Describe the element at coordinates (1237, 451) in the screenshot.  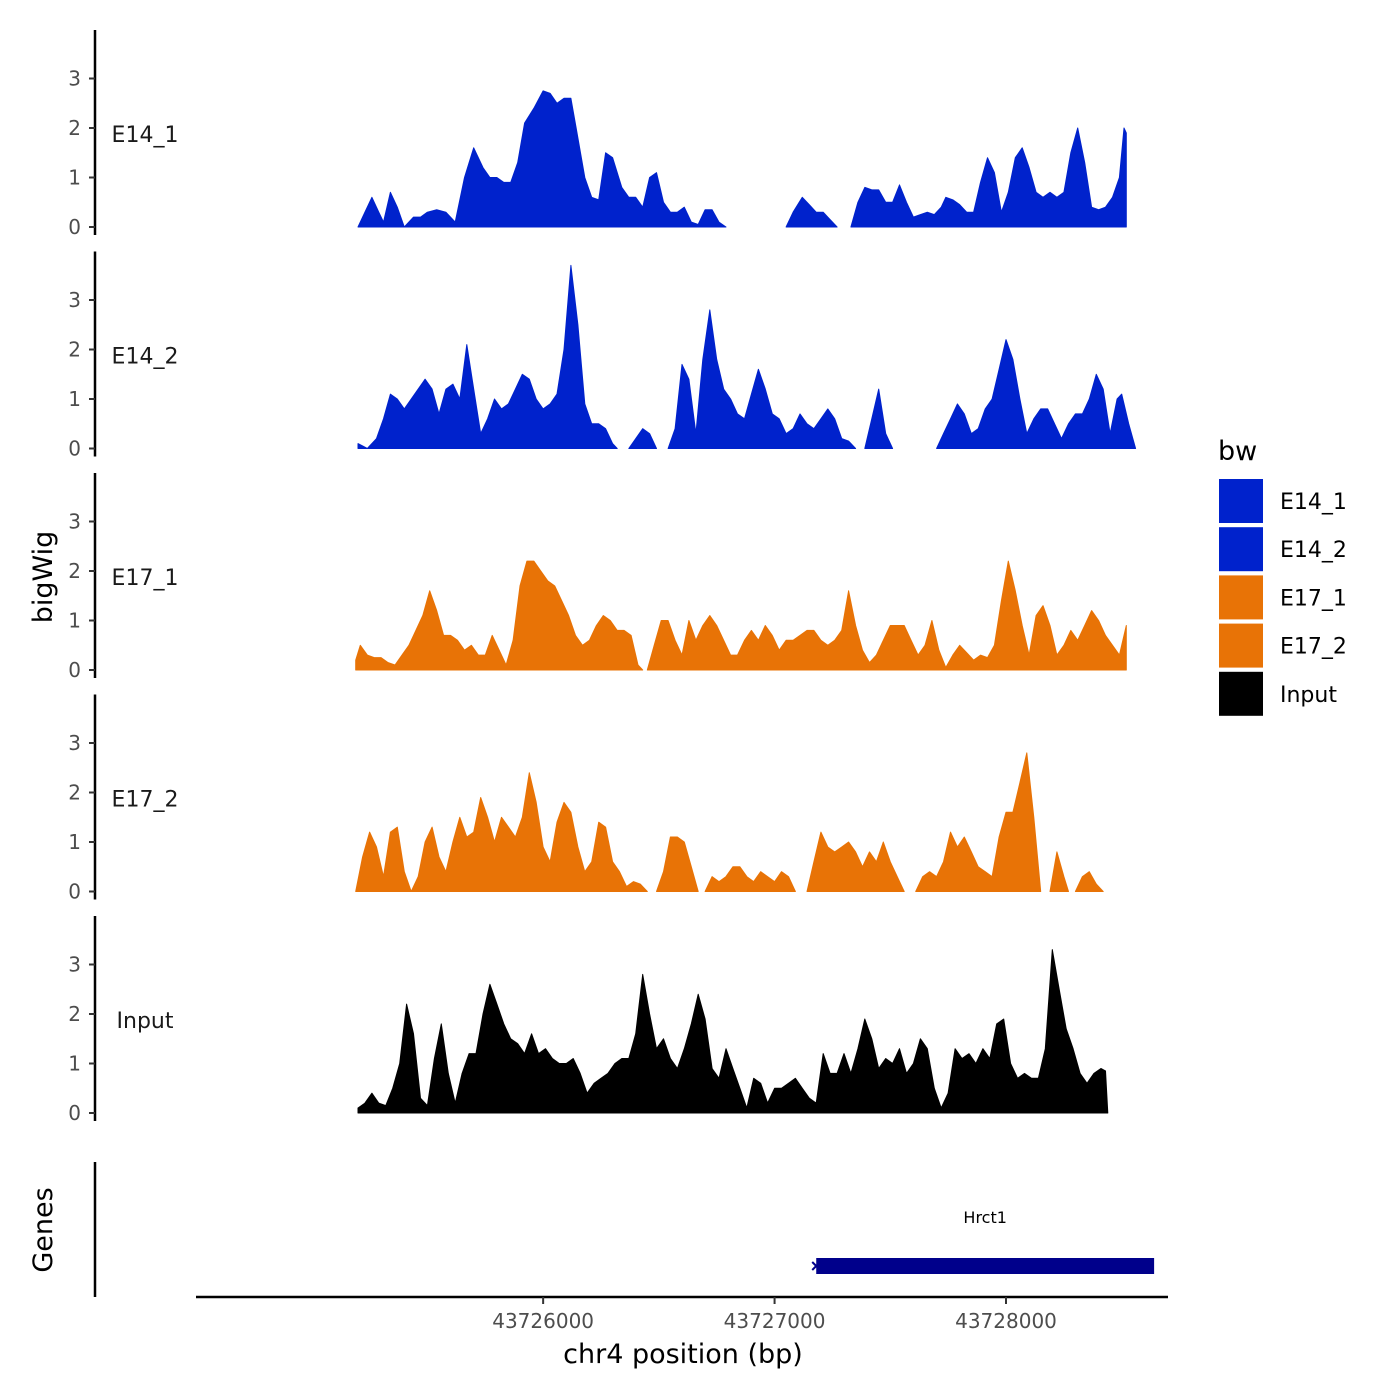
I see `legend-title: bw` at that location.